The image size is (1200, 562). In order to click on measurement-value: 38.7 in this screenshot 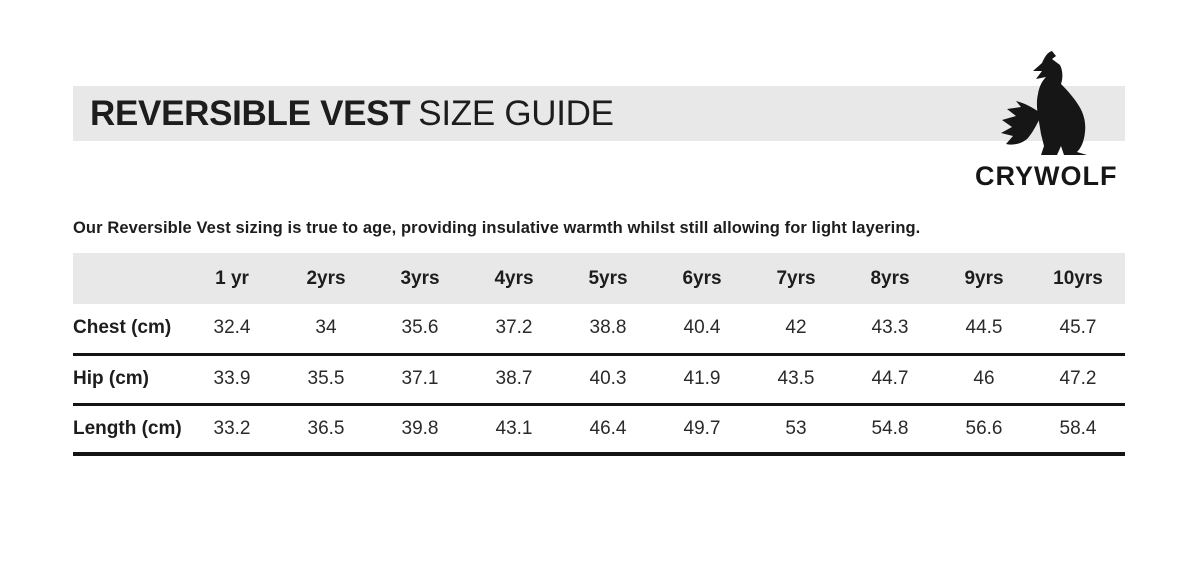, I will do `click(514, 378)`.